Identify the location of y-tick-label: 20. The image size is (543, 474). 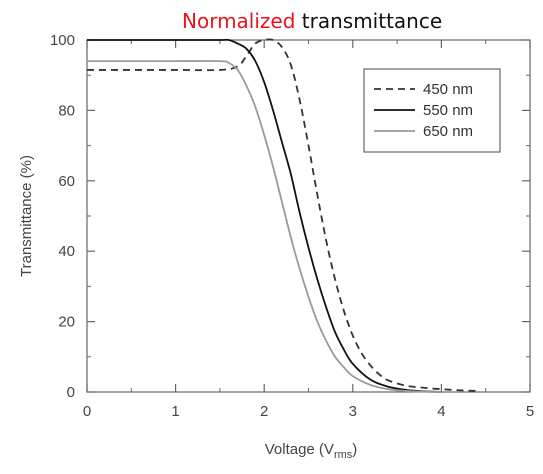
(66, 322).